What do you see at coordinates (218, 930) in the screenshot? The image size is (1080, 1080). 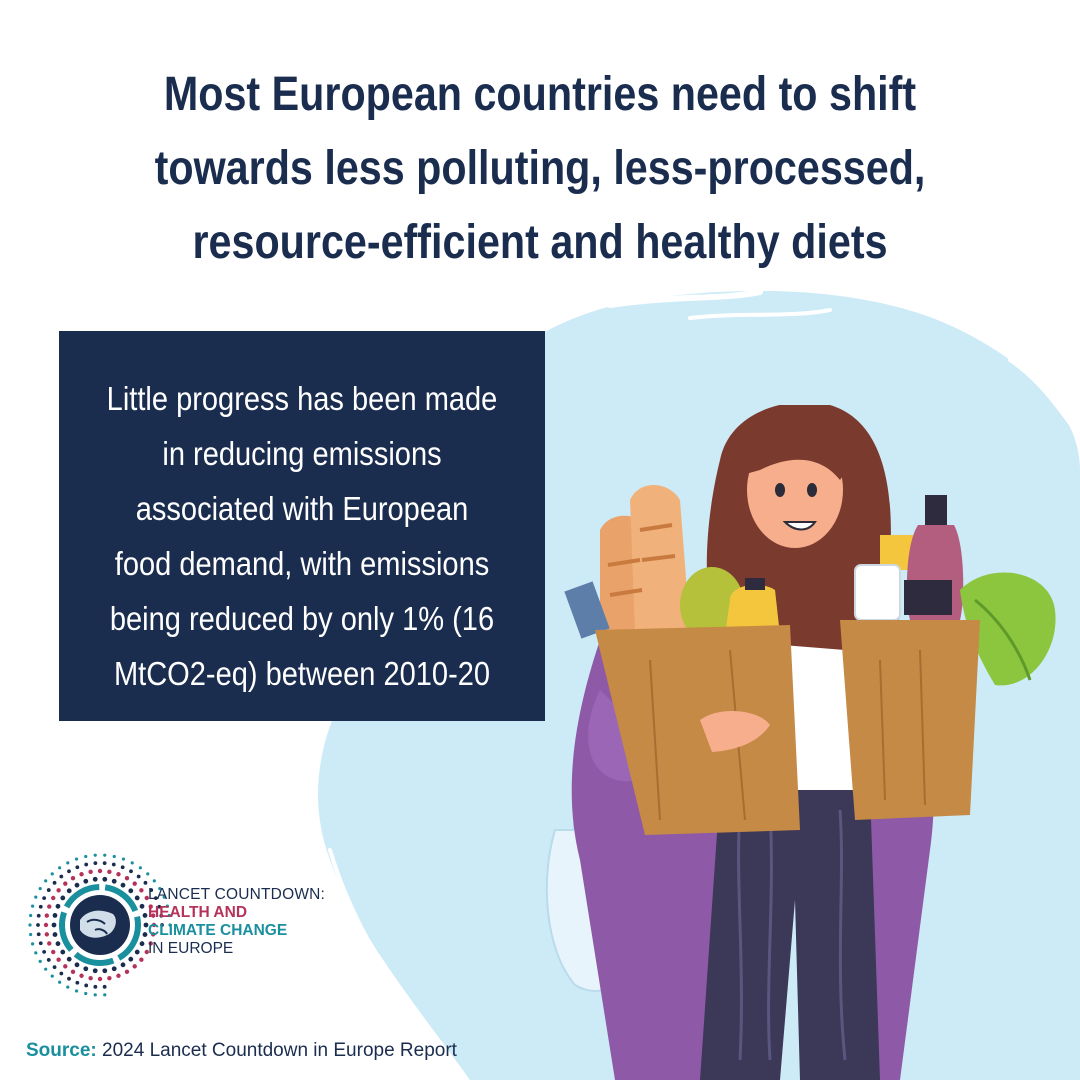 I see `logo-line-3: CLIMATE CHANGE` at bounding box center [218, 930].